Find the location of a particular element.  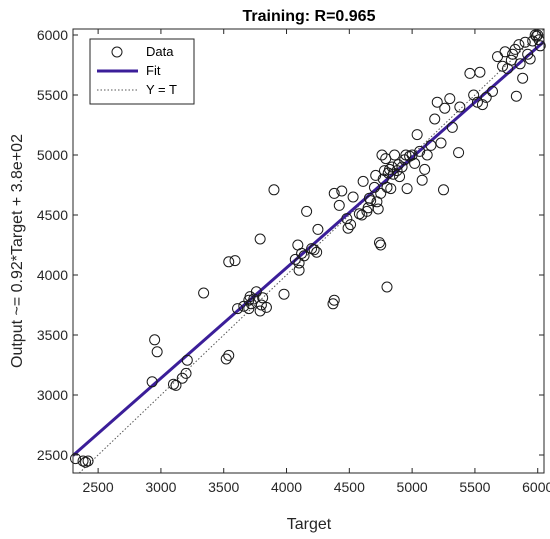

x-tick-label: 5500 is located at coordinates (474, 487).